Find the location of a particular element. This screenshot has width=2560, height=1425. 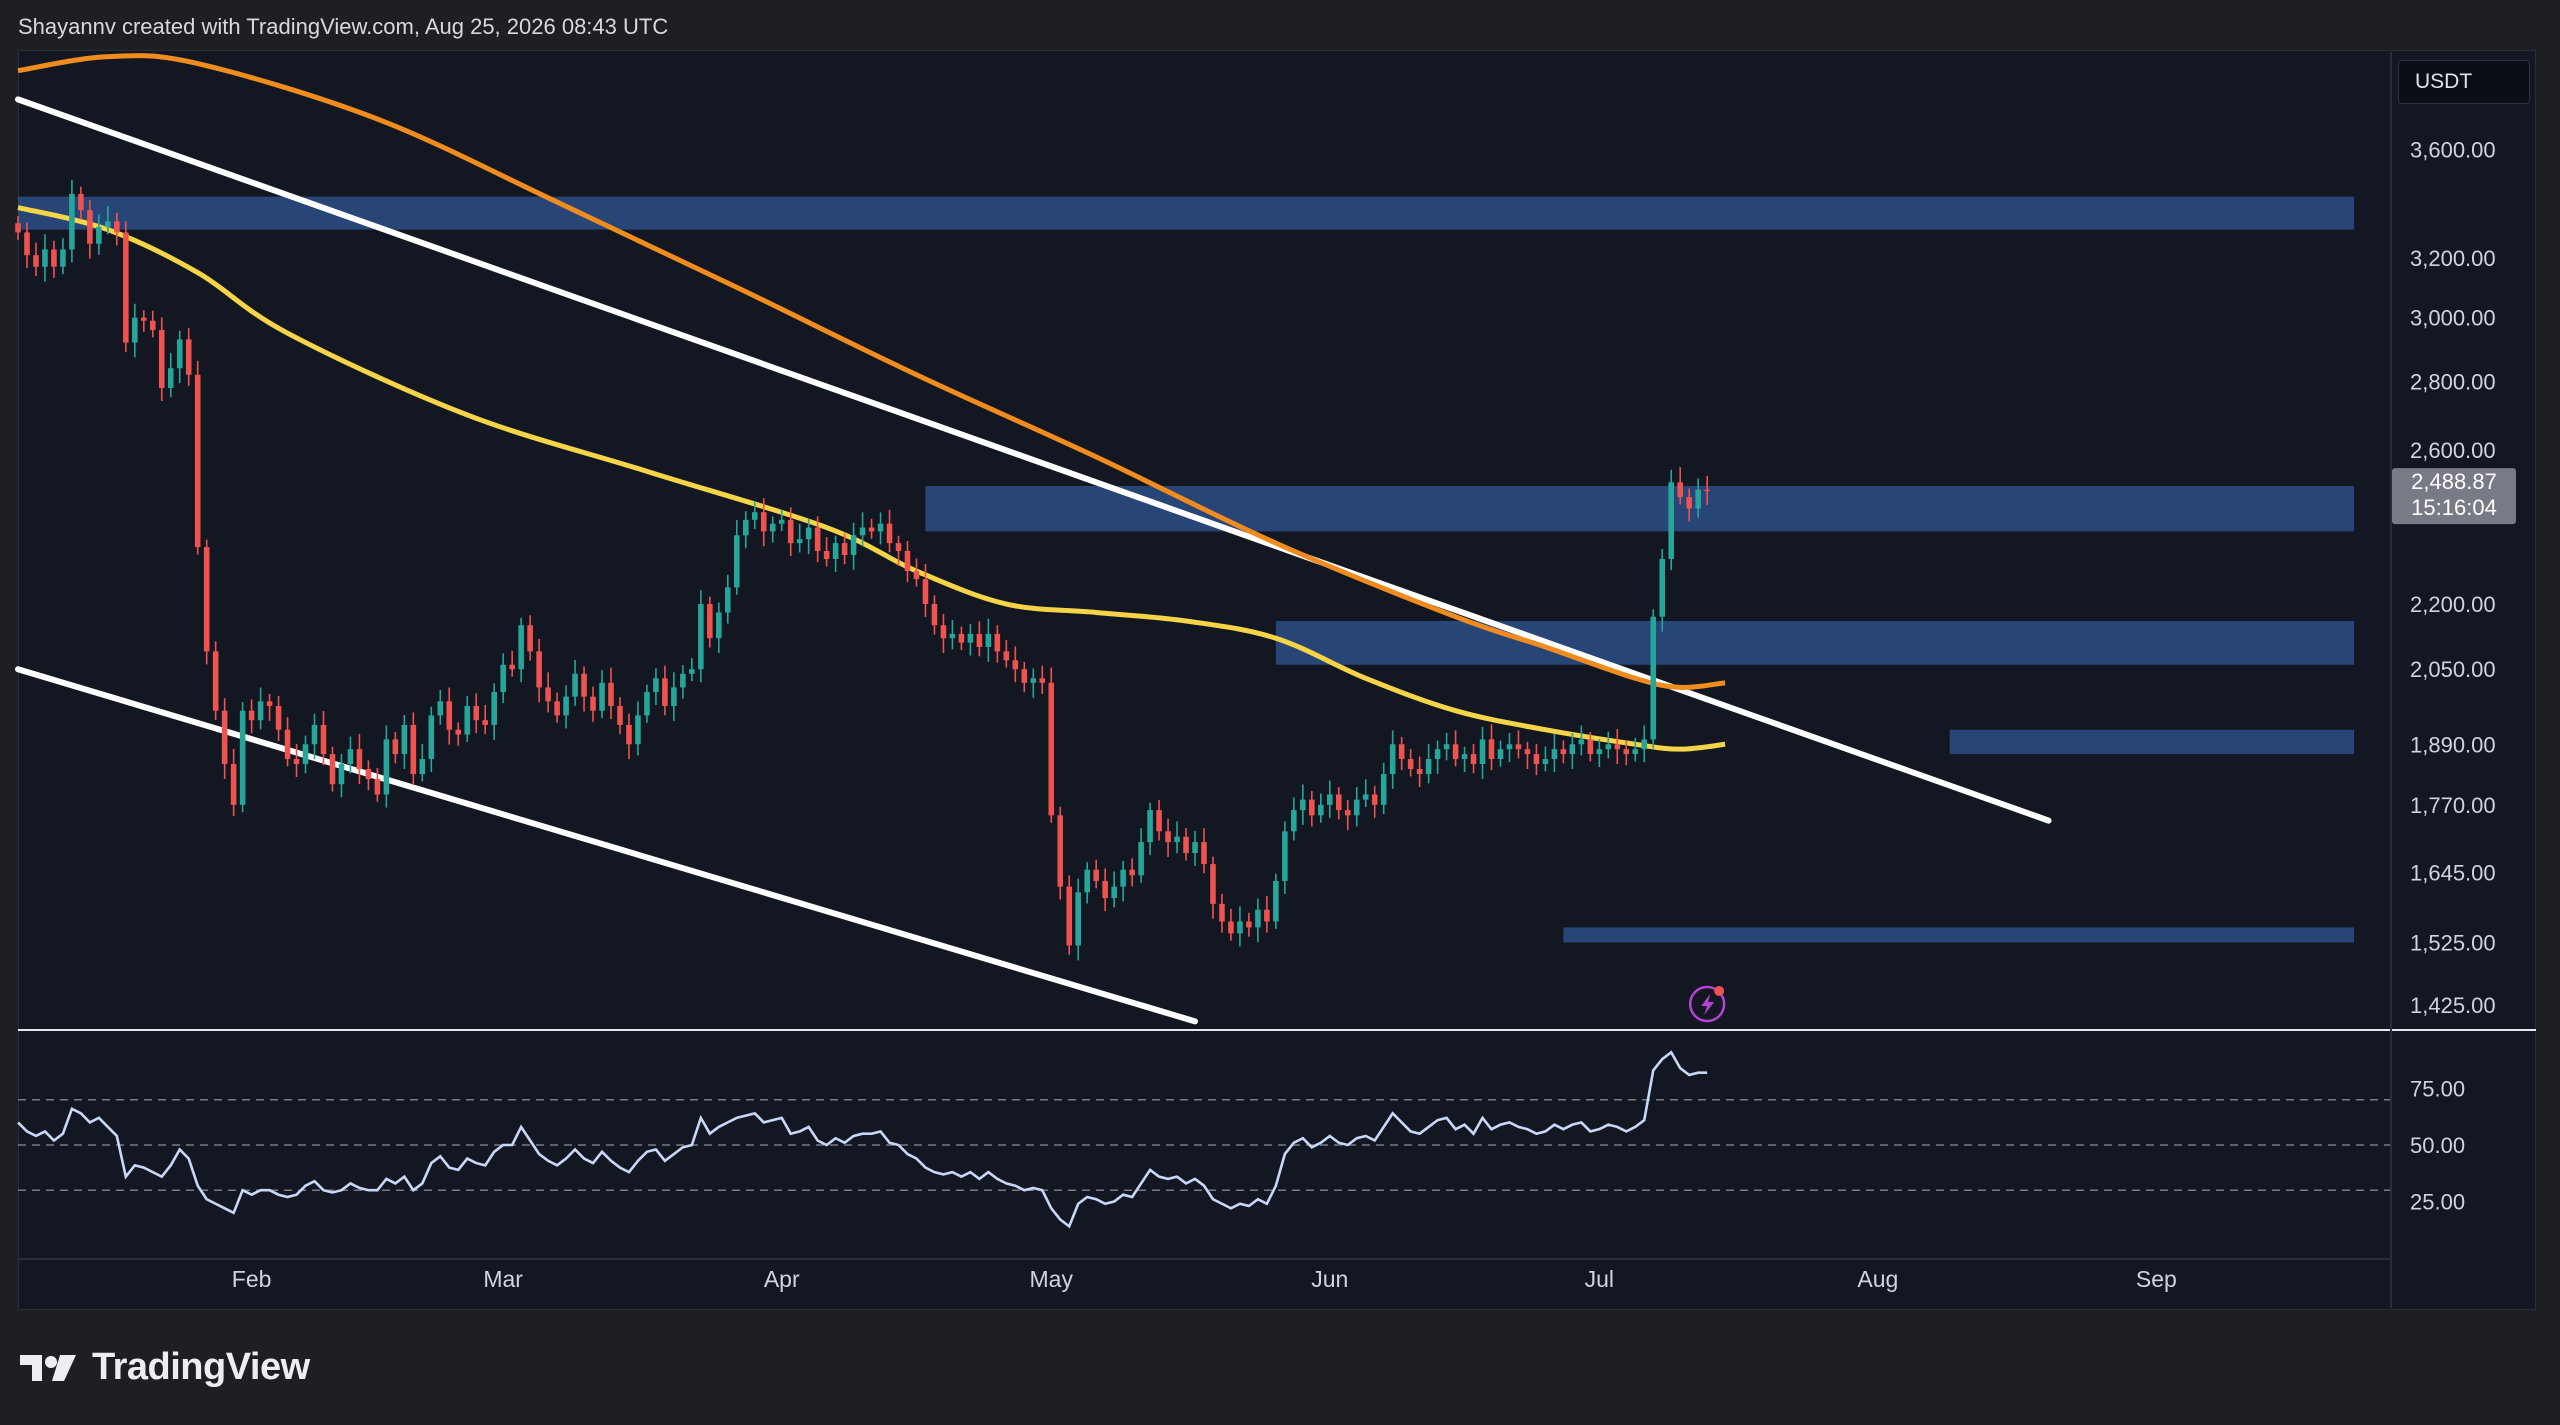

price-tick-label: 2,050.00 is located at coordinates (2453, 669).